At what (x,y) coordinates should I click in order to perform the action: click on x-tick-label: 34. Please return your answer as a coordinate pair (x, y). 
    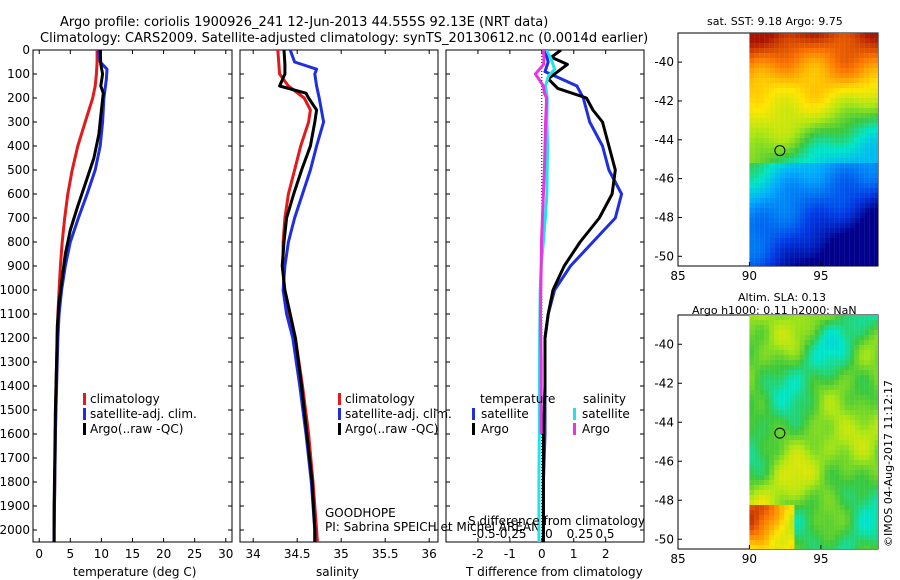
    Looking at the image, I should click on (253, 554).